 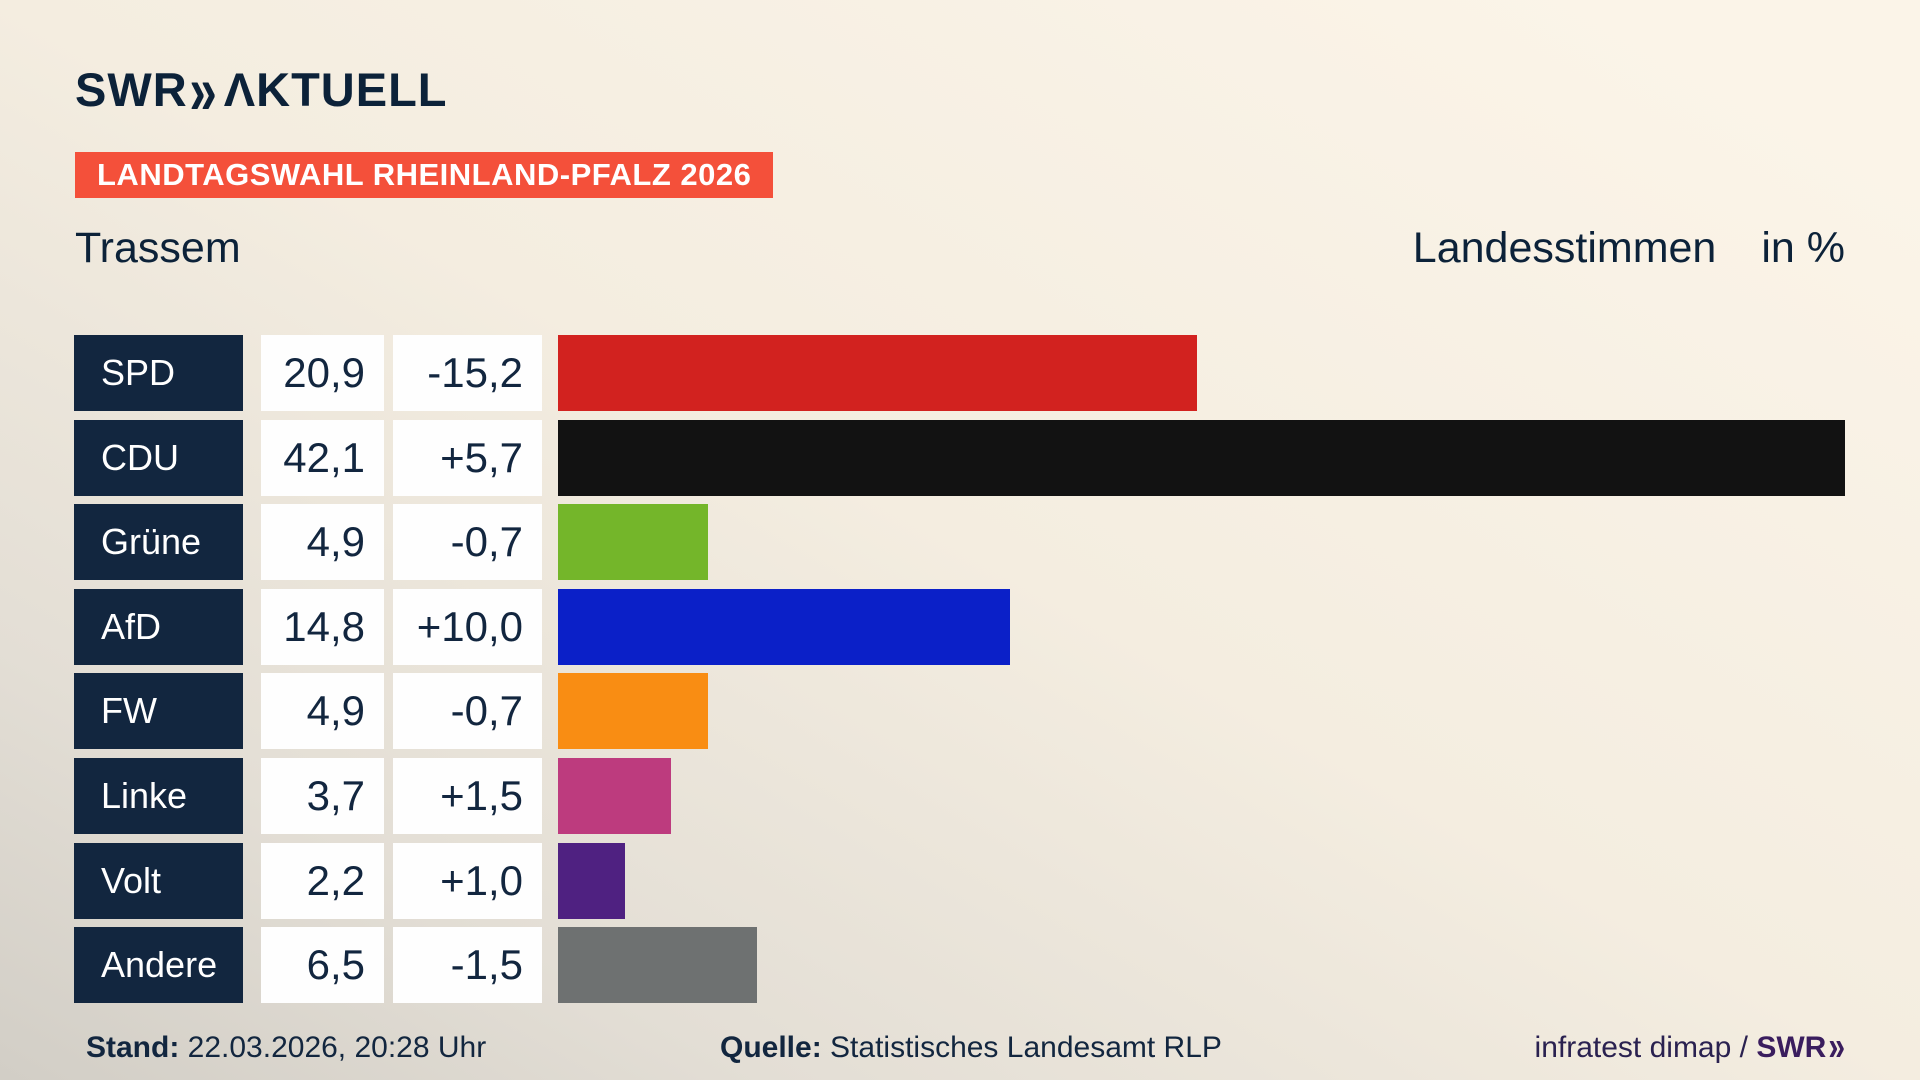 I want to click on credit-note: infratest dimap / SWR», so click(x=1689, y=1047).